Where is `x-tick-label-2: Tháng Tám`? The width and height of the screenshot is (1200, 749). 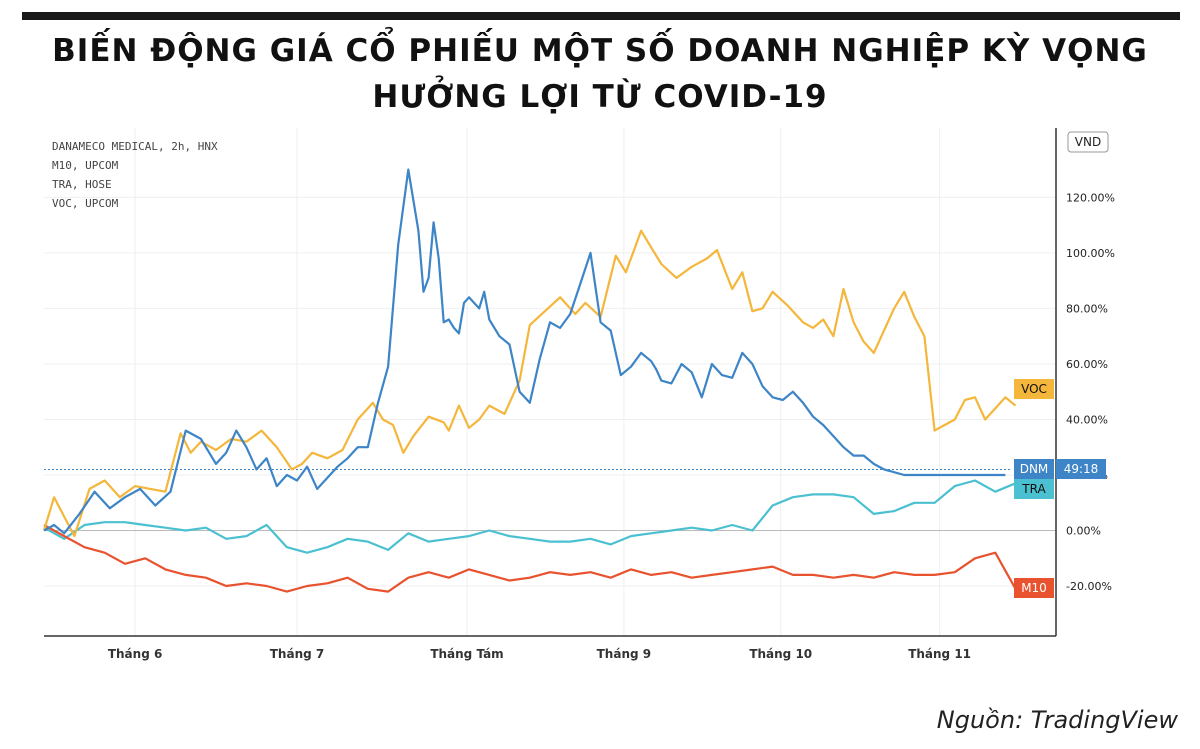 x-tick-label-2: Tháng Tám is located at coordinates (466, 654).